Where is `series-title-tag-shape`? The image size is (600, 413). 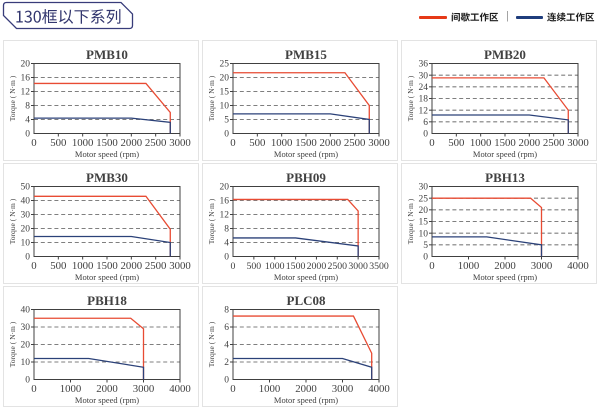 series-title-tag-shape is located at coordinates (68, 15).